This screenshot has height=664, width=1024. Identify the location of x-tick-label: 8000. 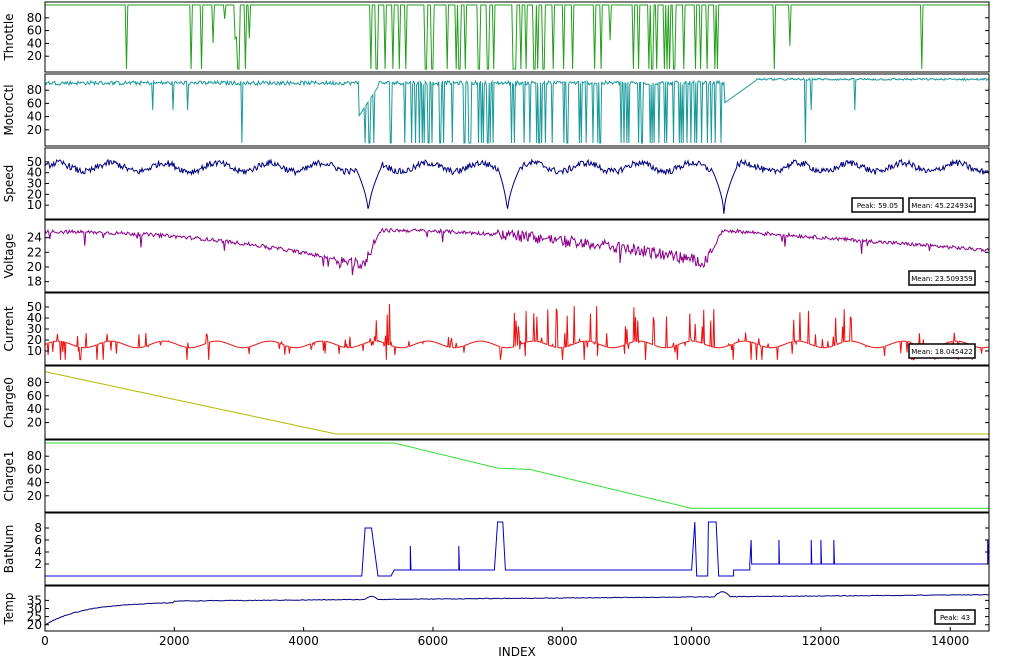
(562, 641).